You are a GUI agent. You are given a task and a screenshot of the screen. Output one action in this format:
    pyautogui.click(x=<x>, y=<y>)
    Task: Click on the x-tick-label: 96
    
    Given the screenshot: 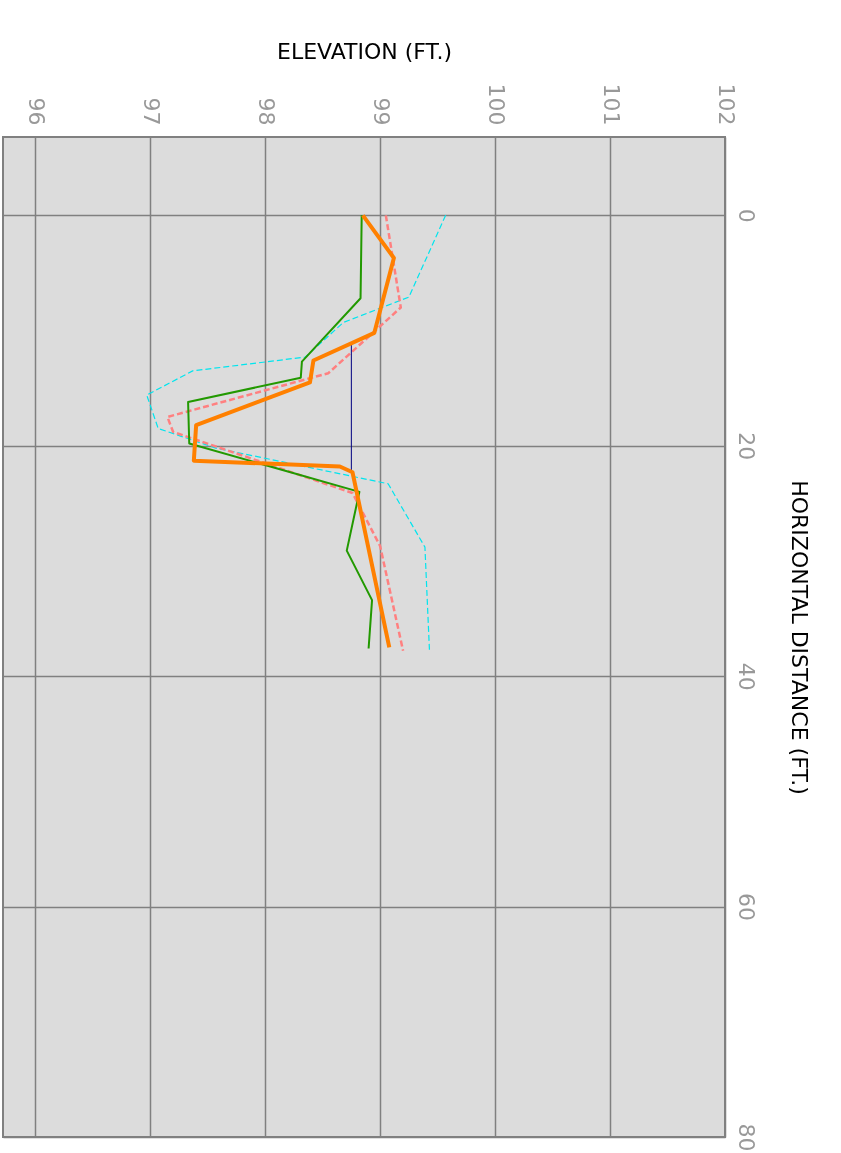 What is the action you would take?
    pyautogui.click(x=36, y=111)
    